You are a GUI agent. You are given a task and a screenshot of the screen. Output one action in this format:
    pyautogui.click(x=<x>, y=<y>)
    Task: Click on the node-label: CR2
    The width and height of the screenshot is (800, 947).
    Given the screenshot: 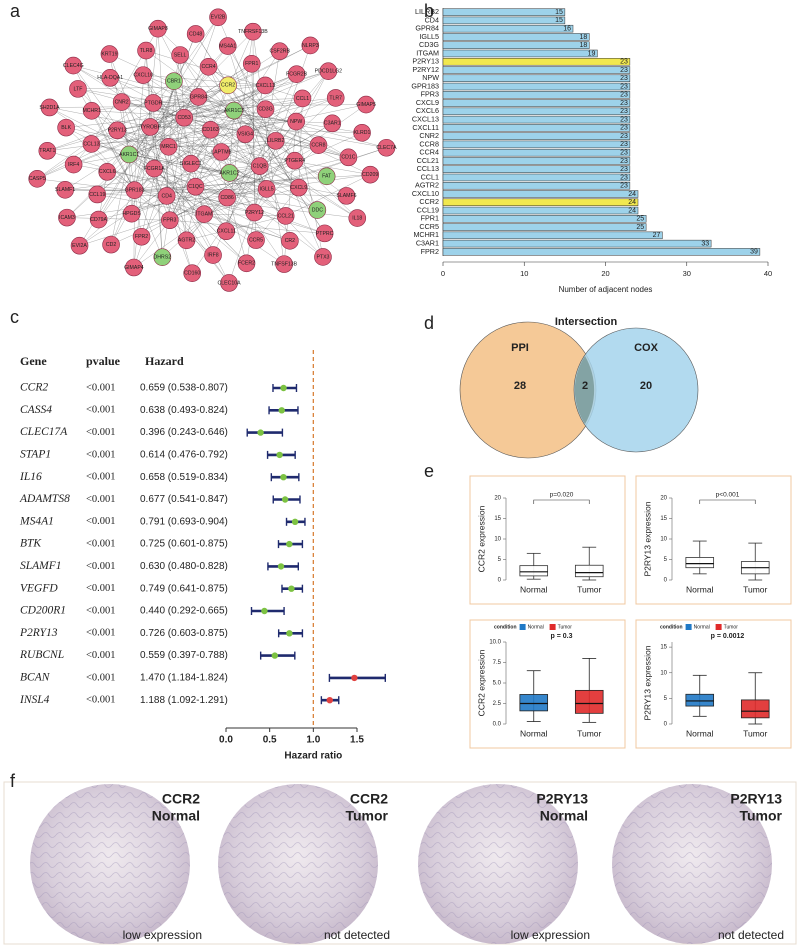 What is the action you would take?
    pyautogui.click(x=290, y=241)
    